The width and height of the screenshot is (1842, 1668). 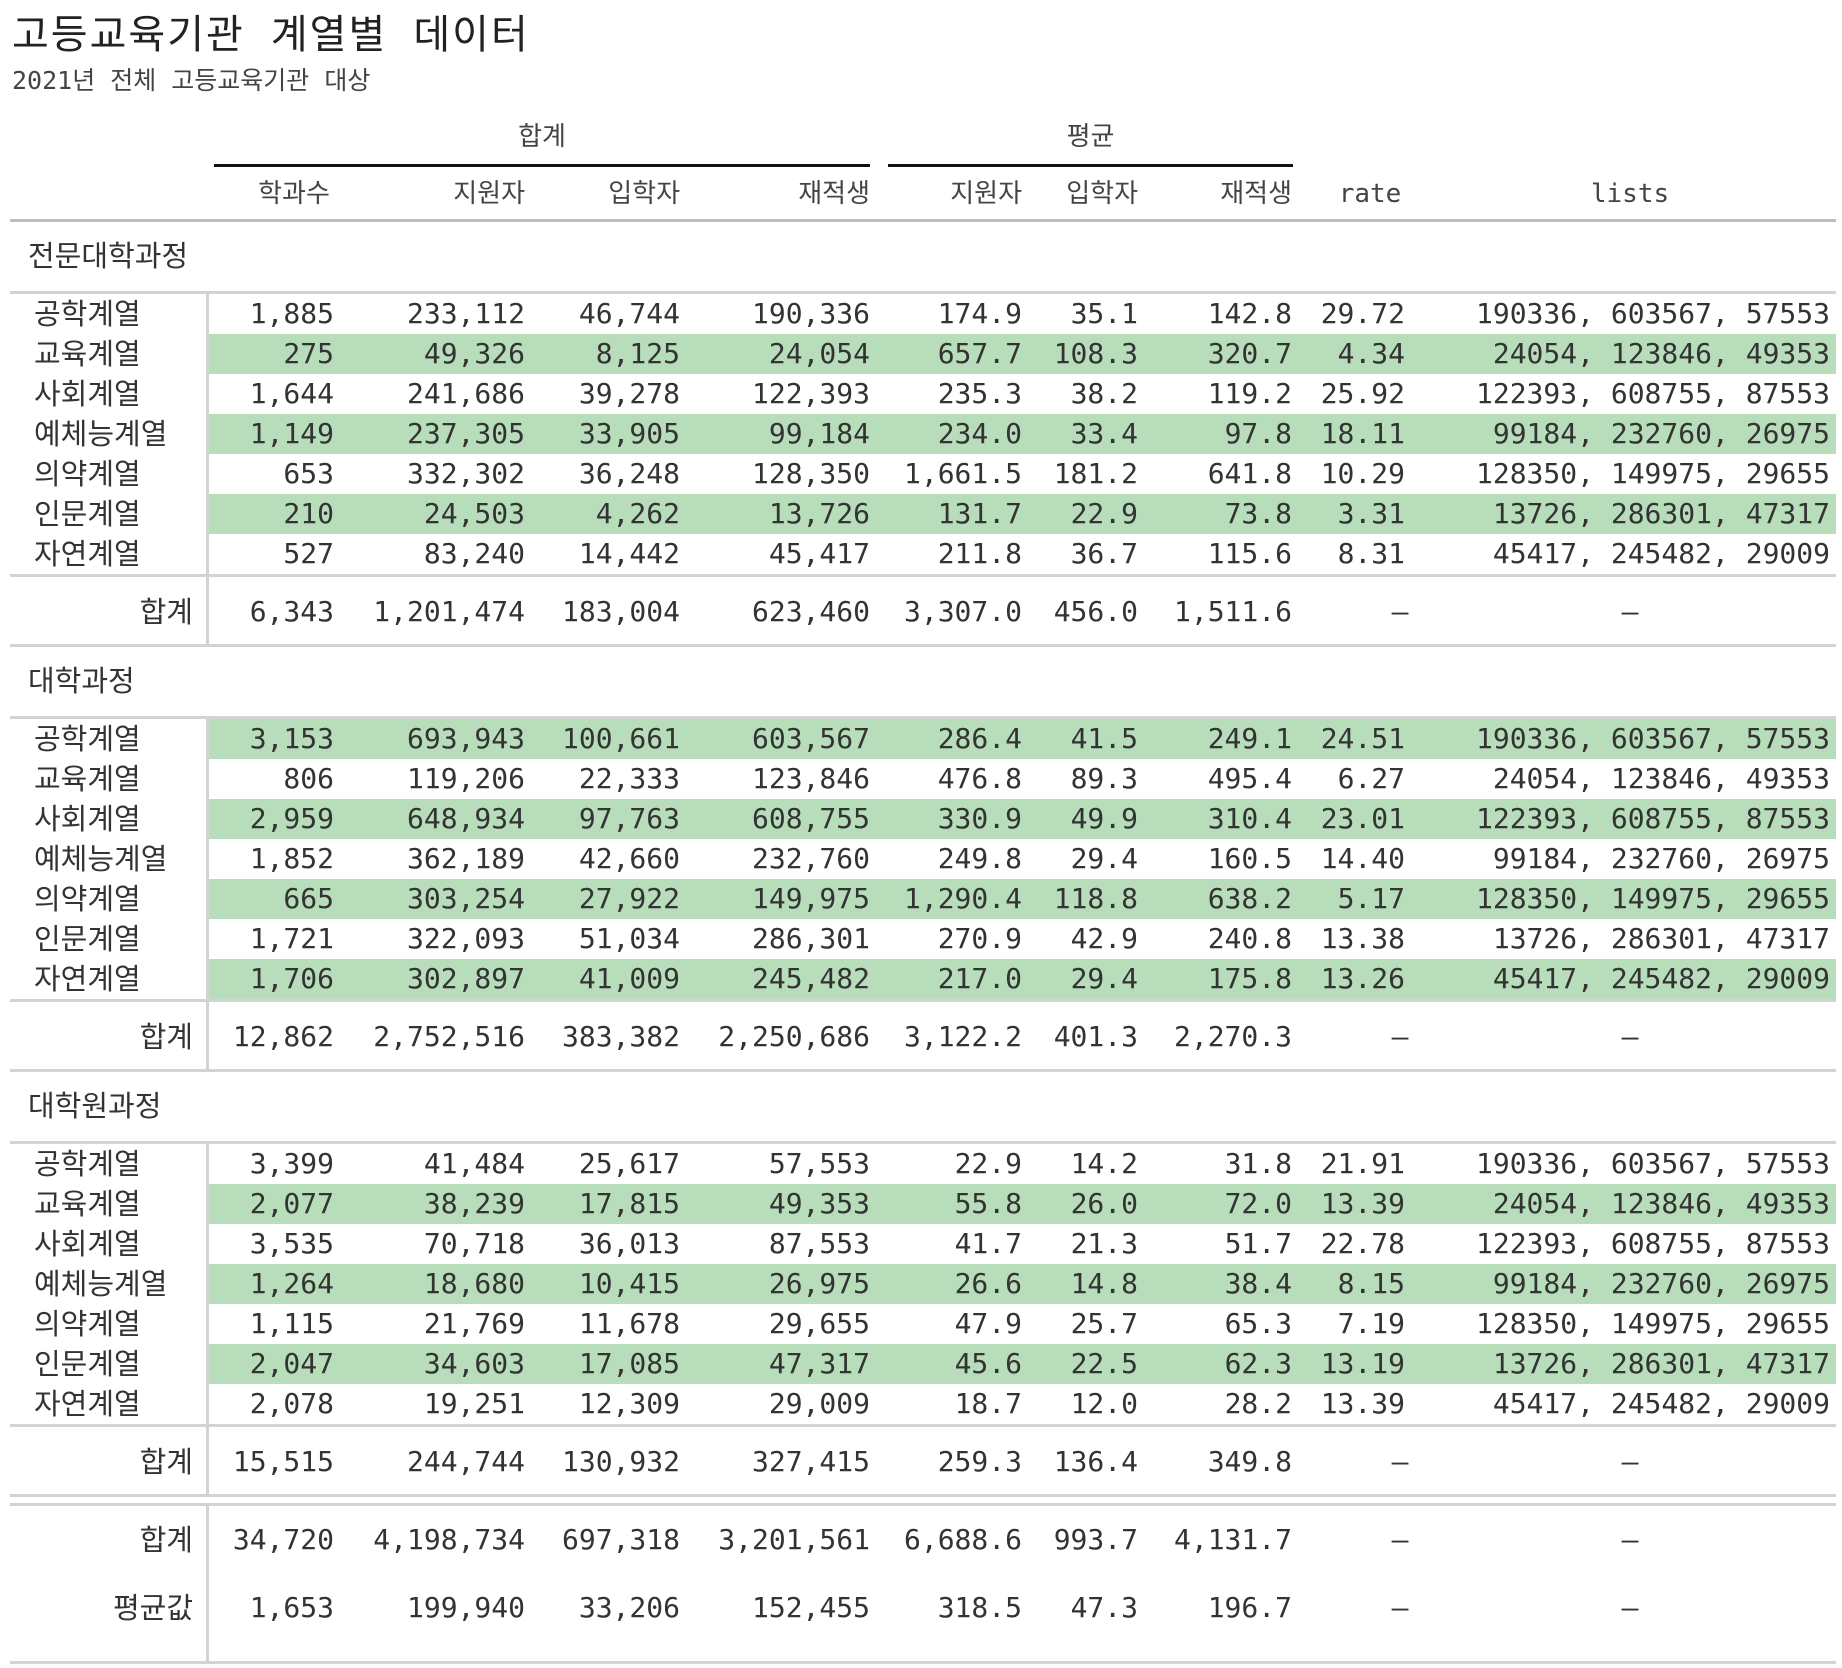 I want to click on table-cell: 13726, 286301, 47317, so click(x=1661, y=938).